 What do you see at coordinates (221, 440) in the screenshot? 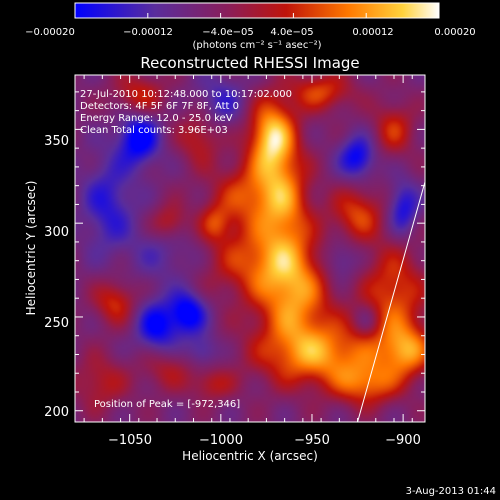
I see `x-tick-label-1: −1000` at bounding box center [221, 440].